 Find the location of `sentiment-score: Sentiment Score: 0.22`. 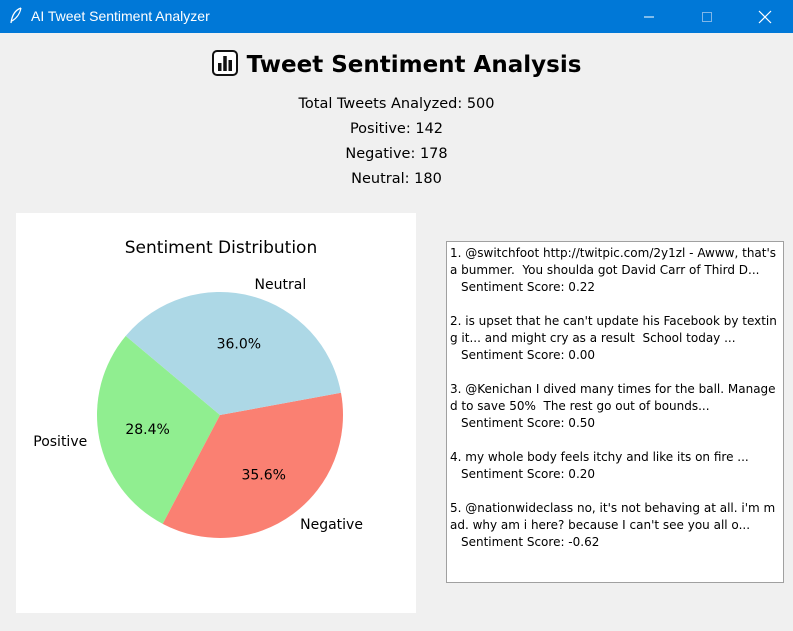

sentiment-score: Sentiment Score: 0.22 is located at coordinates (528, 287).